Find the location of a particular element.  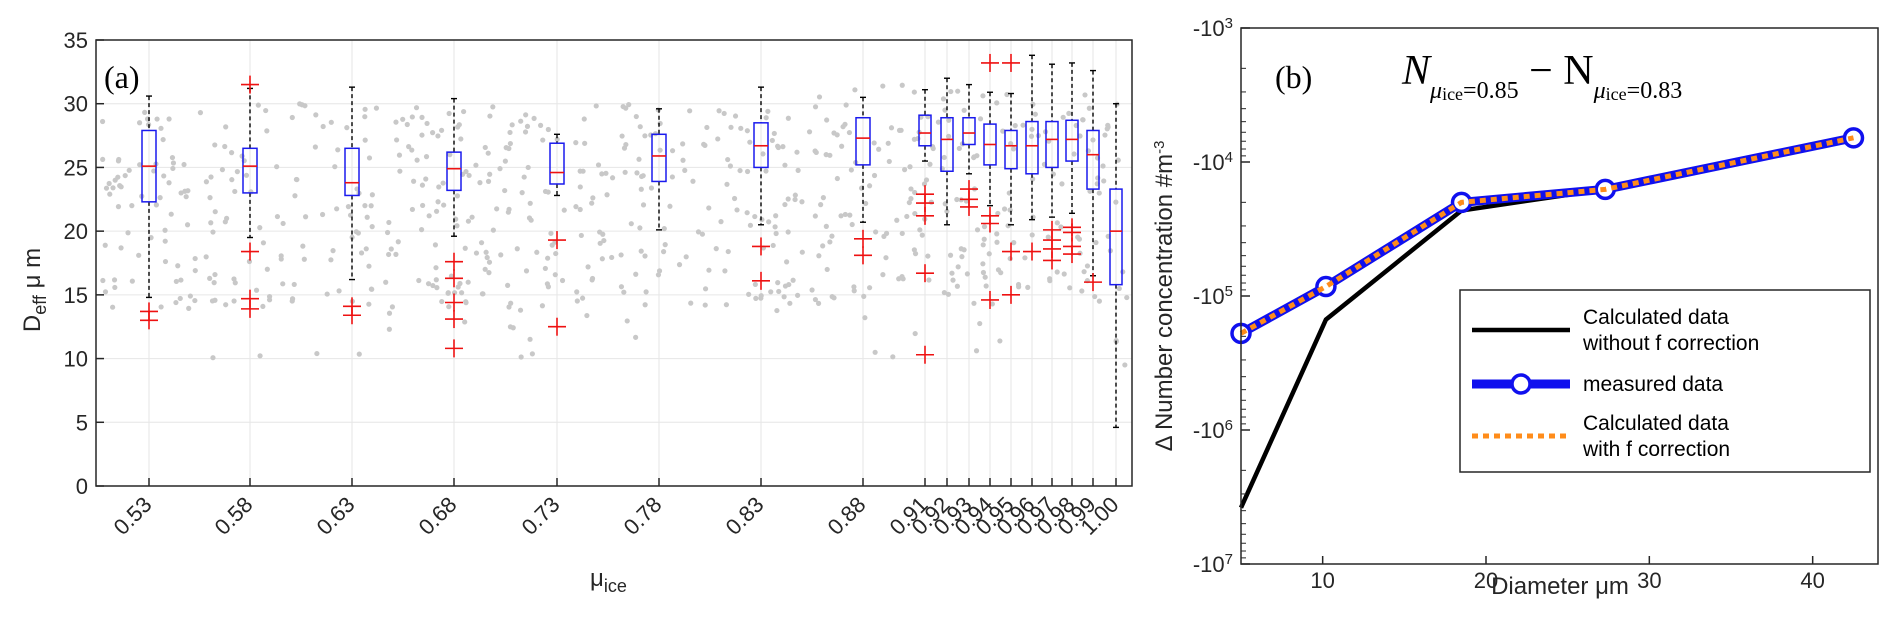

panel-b-x-axis-label: Diameter μm is located at coordinates (1560, 586).